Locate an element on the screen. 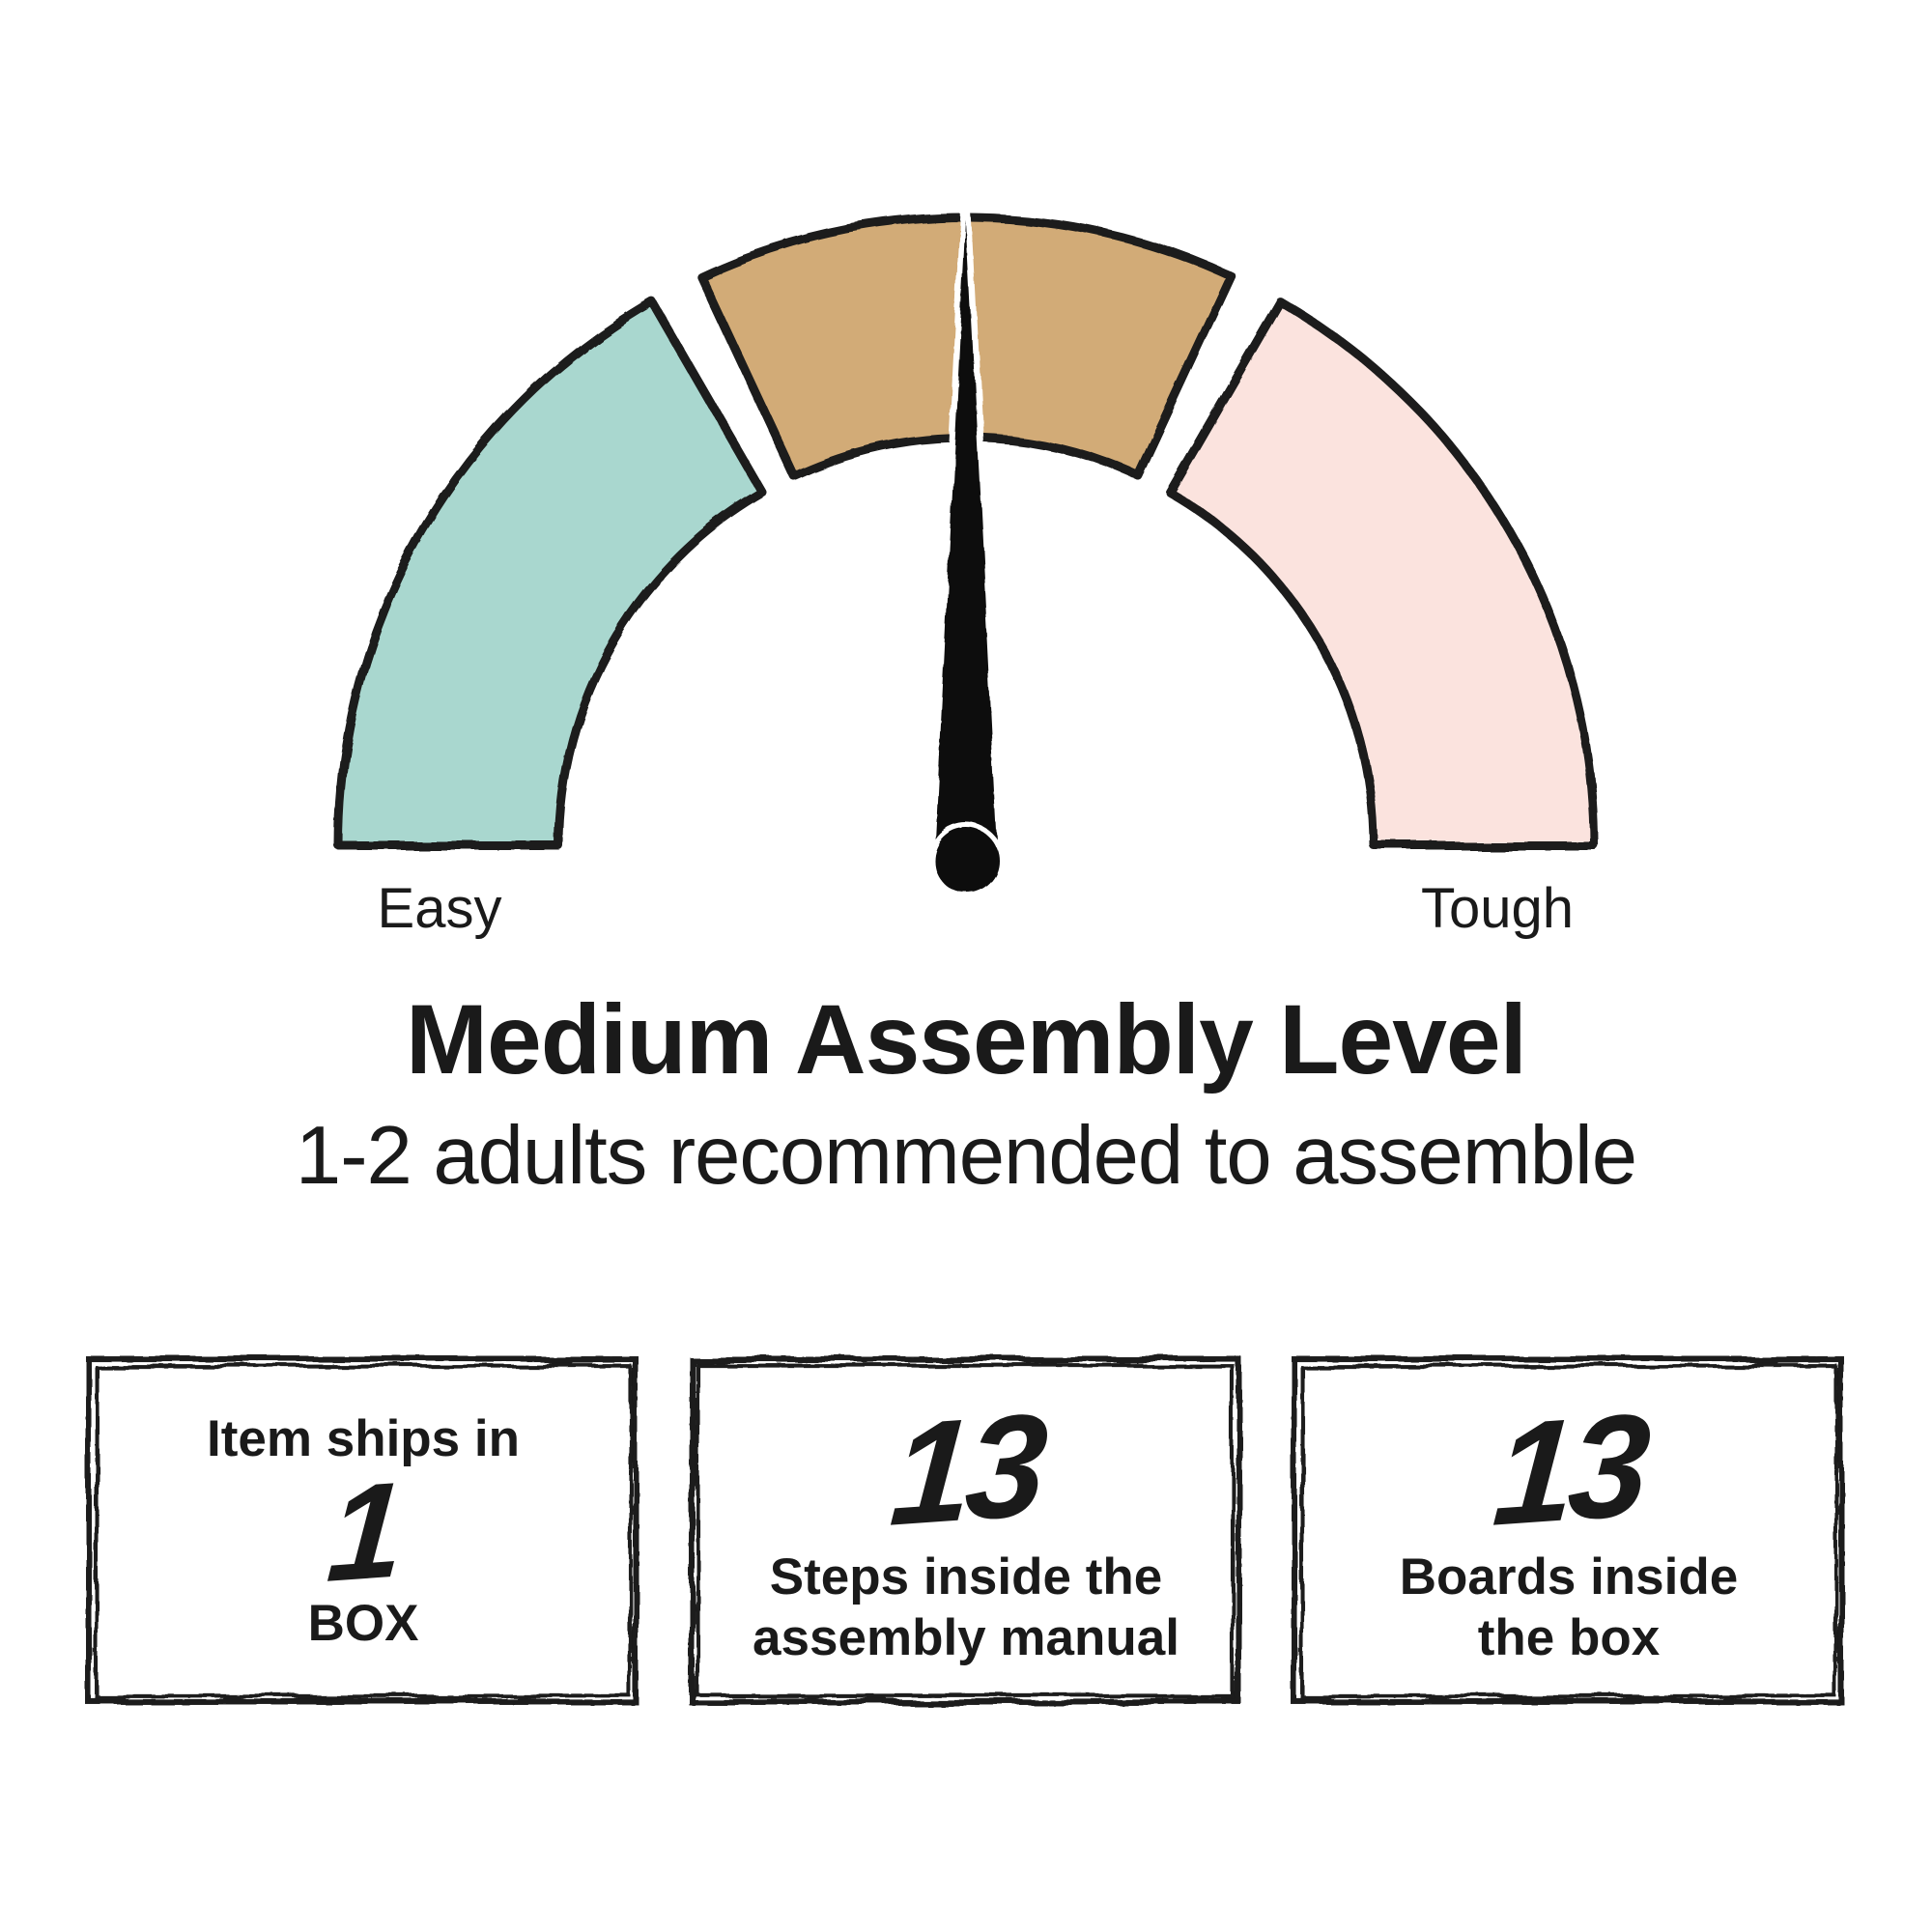 The image size is (1932, 1932). info-box-content: 13 Steps inside the assembly manual is located at coordinates (966, 1531).